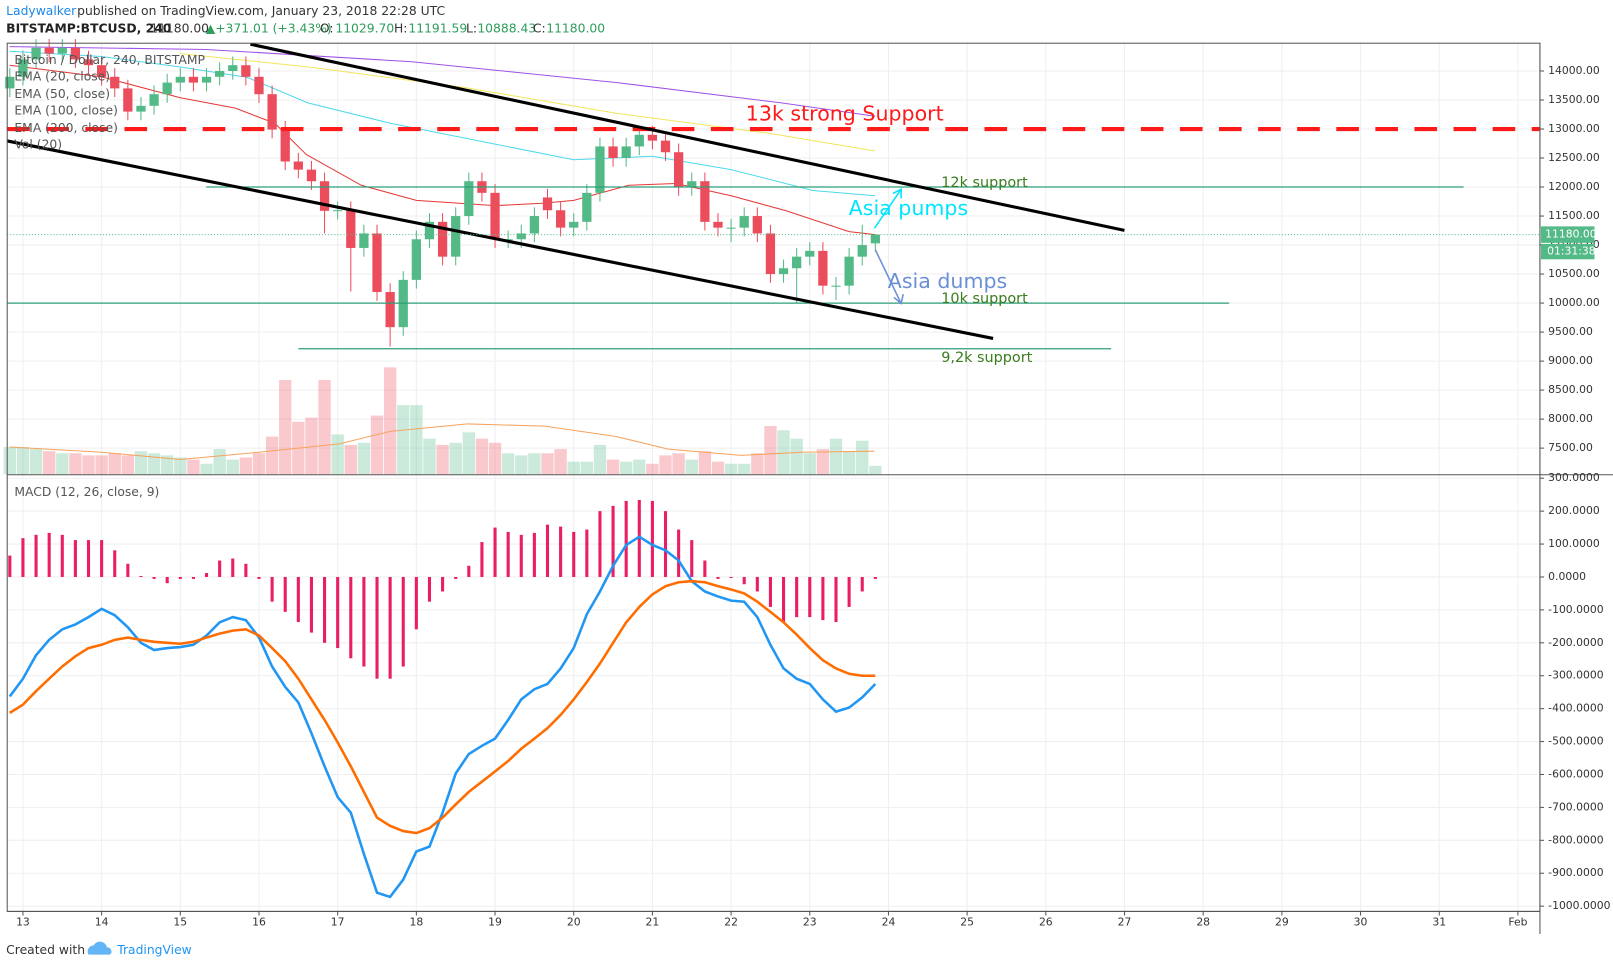  I want to click on footer-text: Created with, so click(45, 950).